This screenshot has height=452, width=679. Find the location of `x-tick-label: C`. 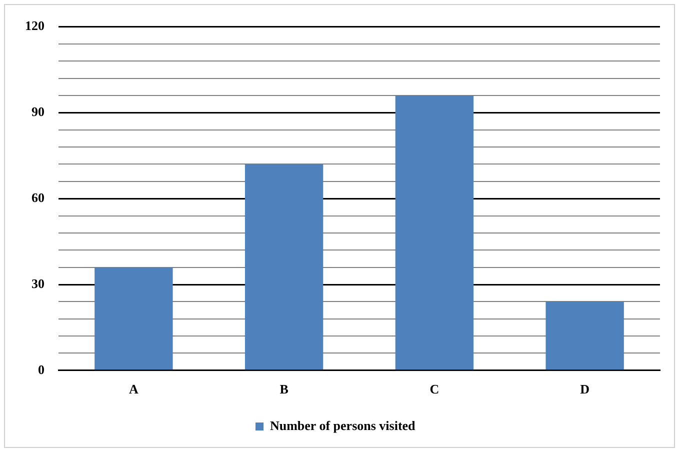

x-tick-label: C is located at coordinates (435, 389).